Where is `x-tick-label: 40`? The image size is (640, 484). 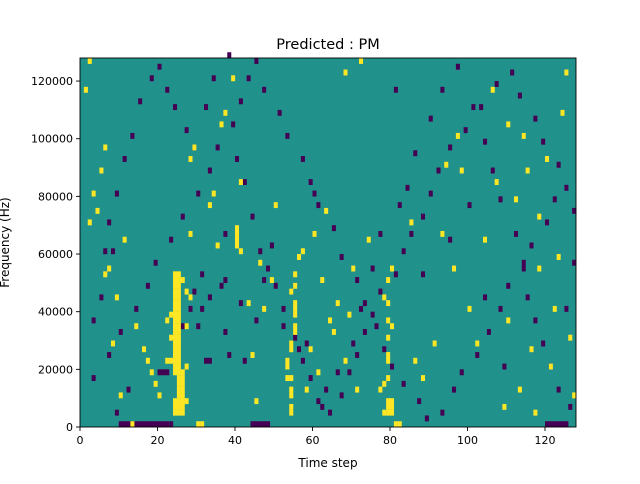 x-tick-label: 40 is located at coordinates (235, 440).